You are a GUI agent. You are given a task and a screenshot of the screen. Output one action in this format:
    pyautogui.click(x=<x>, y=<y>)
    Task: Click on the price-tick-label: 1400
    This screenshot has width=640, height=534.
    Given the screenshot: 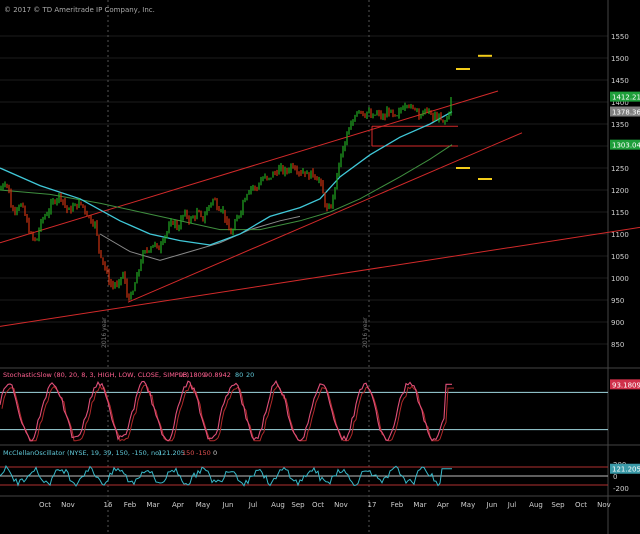 What is the action you would take?
    pyautogui.click(x=620, y=103)
    